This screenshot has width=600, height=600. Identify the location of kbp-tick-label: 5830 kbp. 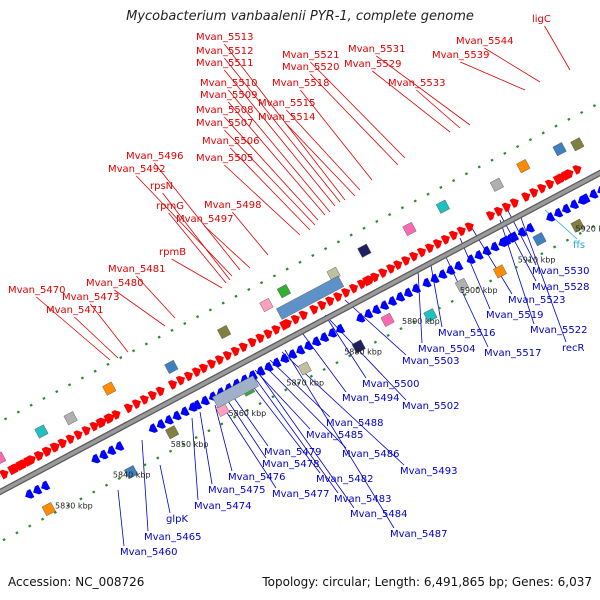
(74, 505).